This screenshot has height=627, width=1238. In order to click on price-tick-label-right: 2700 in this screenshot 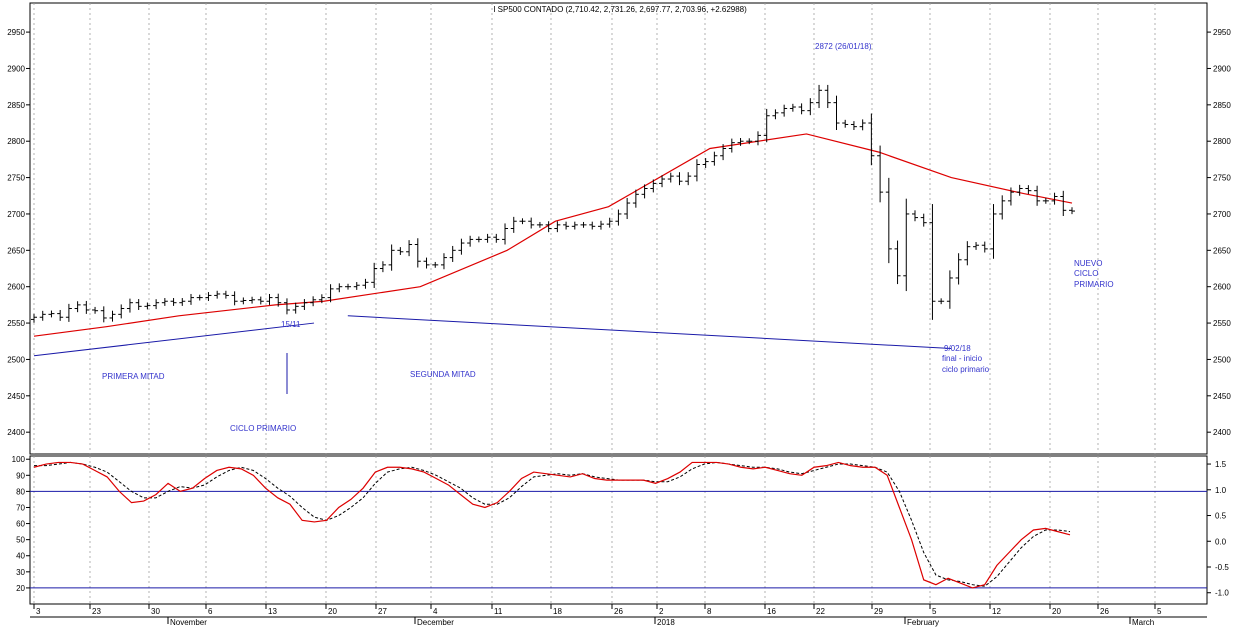, I will do `click(1222, 214)`.